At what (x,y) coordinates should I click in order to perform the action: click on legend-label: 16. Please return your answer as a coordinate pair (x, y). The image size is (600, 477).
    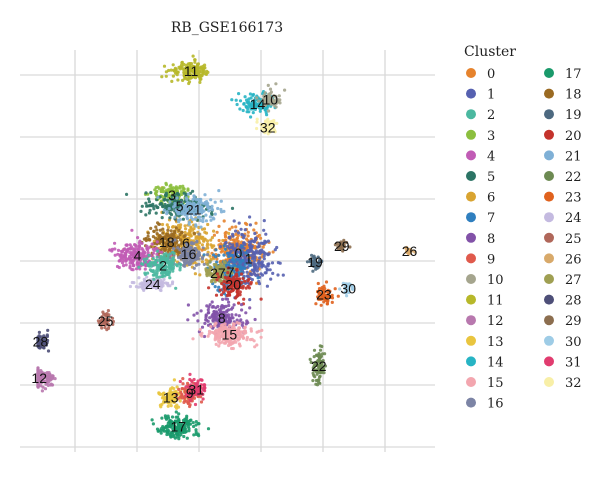
    Looking at the image, I should click on (495, 404).